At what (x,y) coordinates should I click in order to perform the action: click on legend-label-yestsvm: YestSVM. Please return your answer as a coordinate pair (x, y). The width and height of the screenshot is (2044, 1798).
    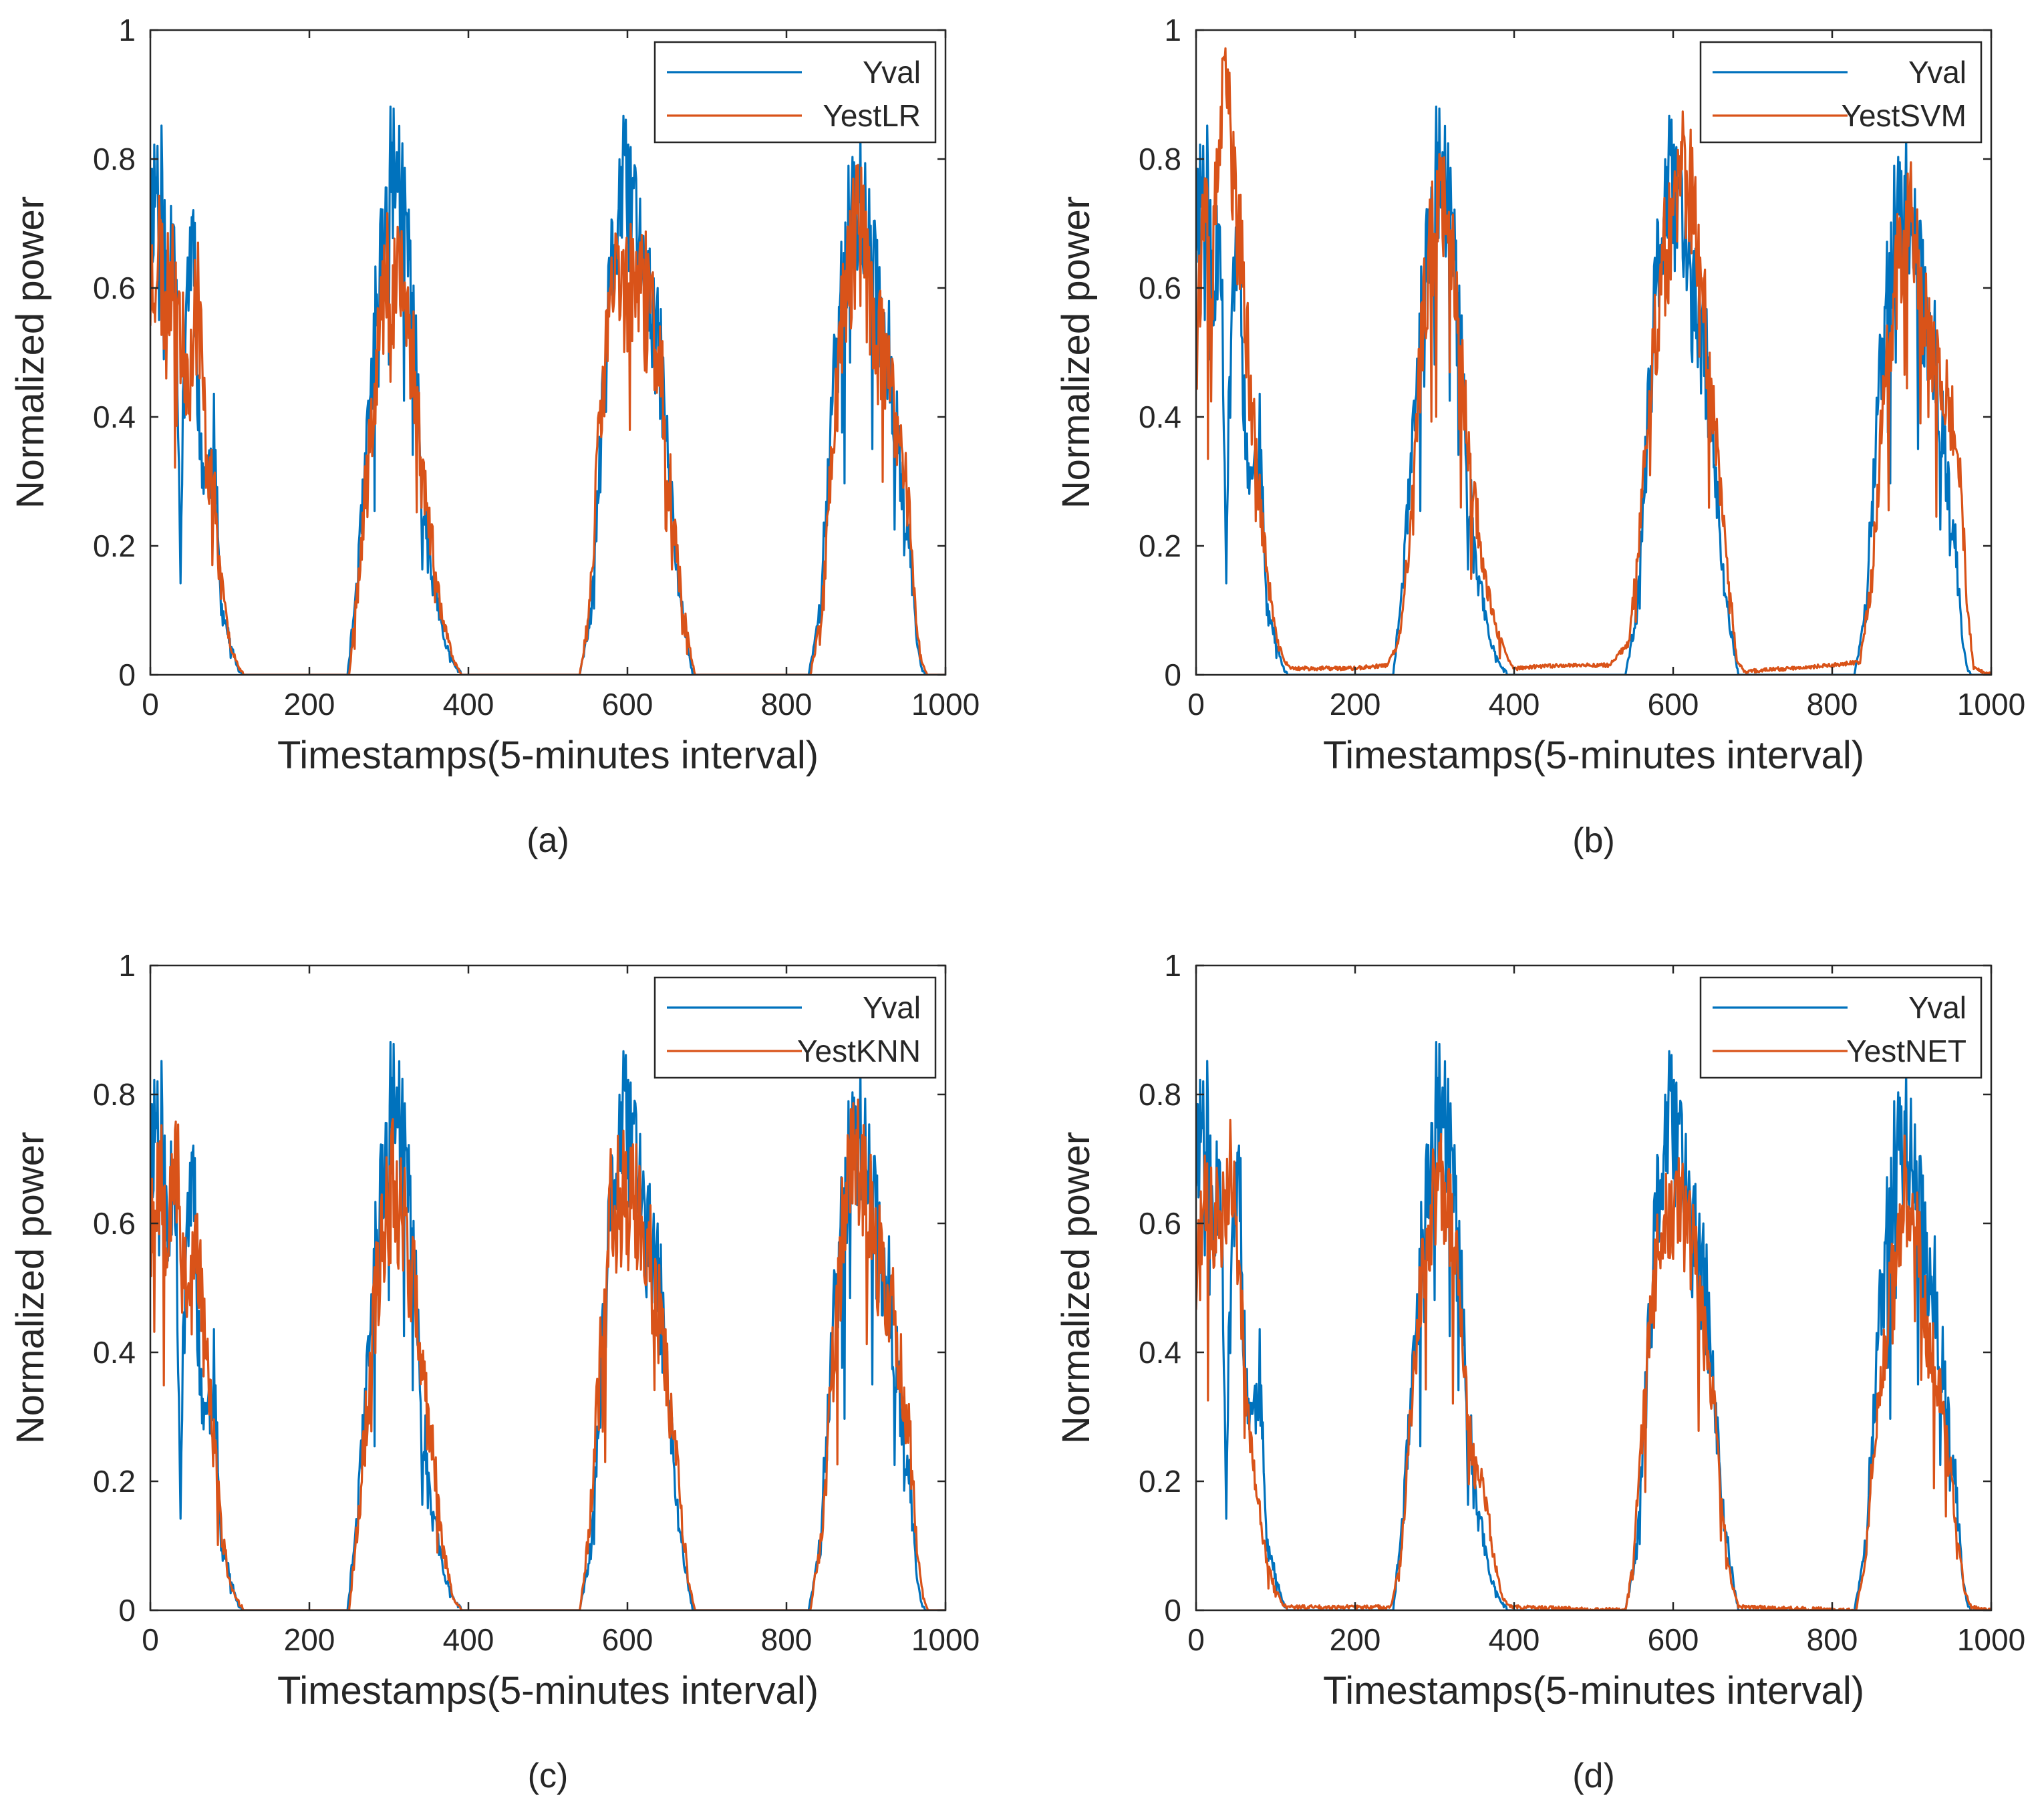
    Looking at the image, I should click on (1903, 115).